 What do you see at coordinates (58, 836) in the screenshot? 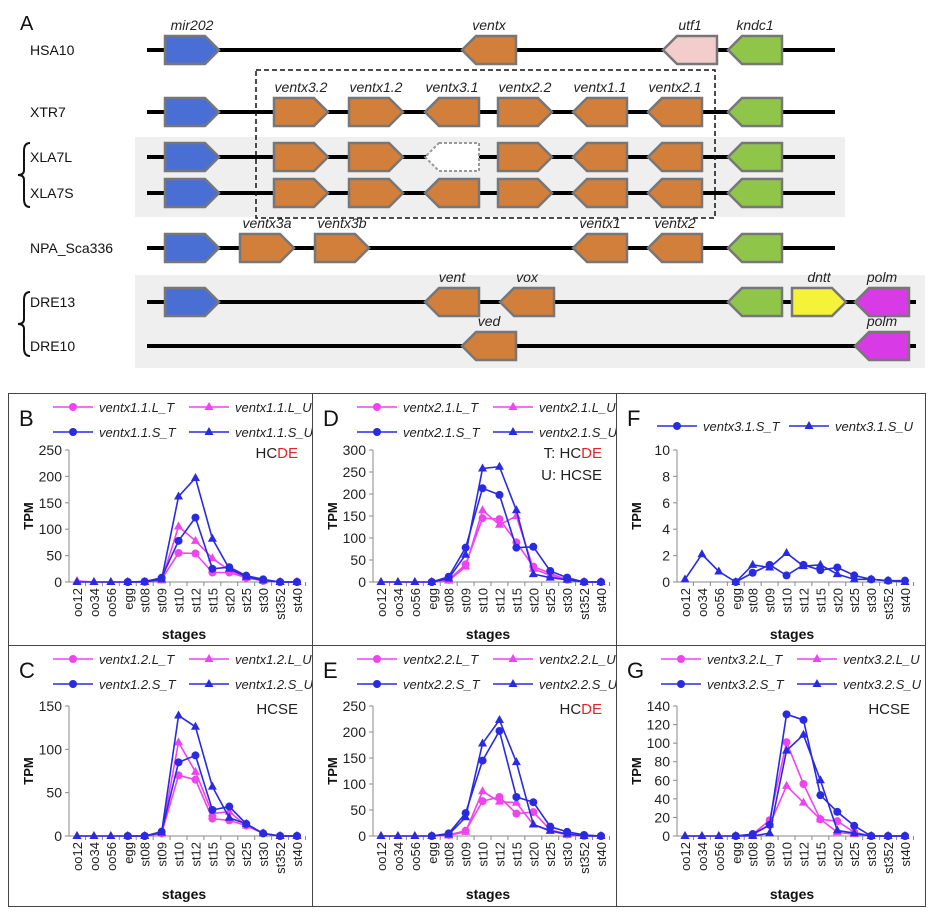
I see `y-tick-label: 0` at bounding box center [58, 836].